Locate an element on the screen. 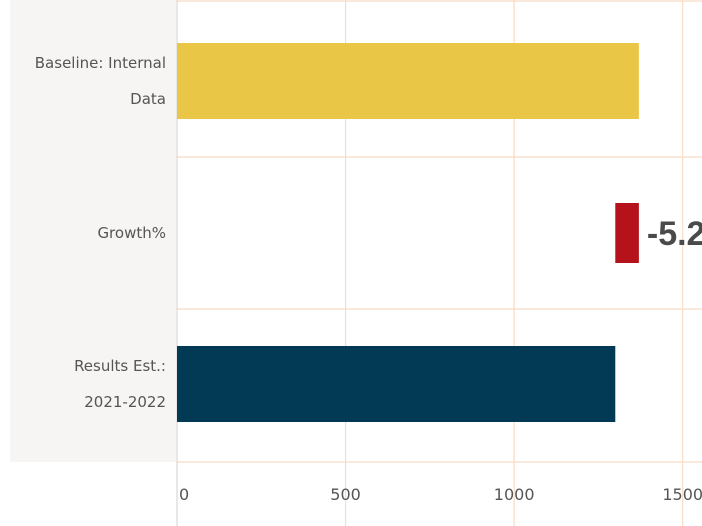 This screenshot has height=526, width=702. category-label: Data is located at coordinates (148, 99).